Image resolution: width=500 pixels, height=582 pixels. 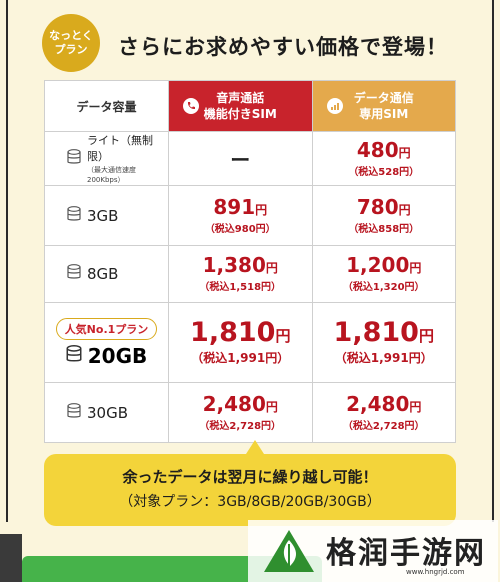 I want to click on capacity-lite-sub: （最大通信速度200Kbps）, so click(x=111, y=175).